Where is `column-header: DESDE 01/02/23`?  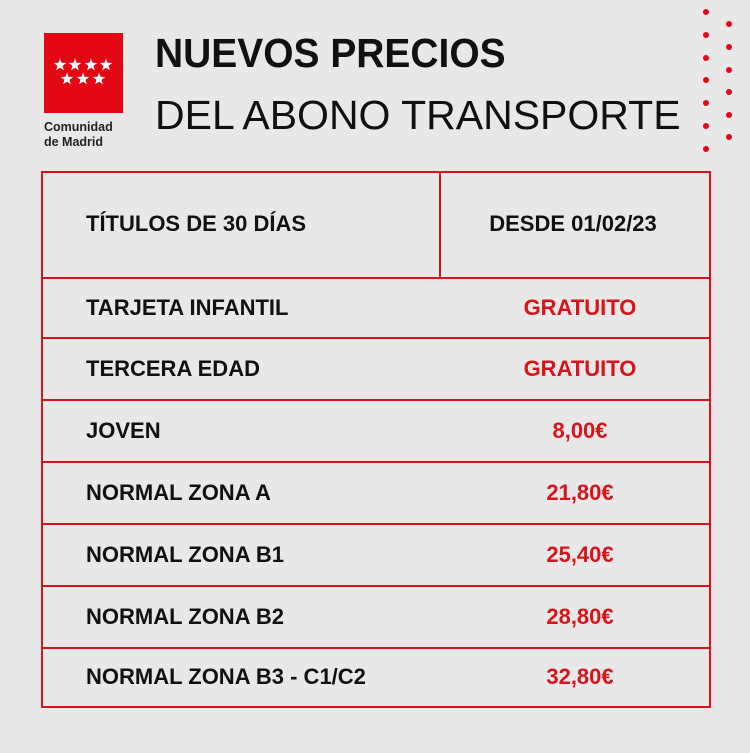
column-header: DESDE 01/02/23 is located at coordinates (573, 223).